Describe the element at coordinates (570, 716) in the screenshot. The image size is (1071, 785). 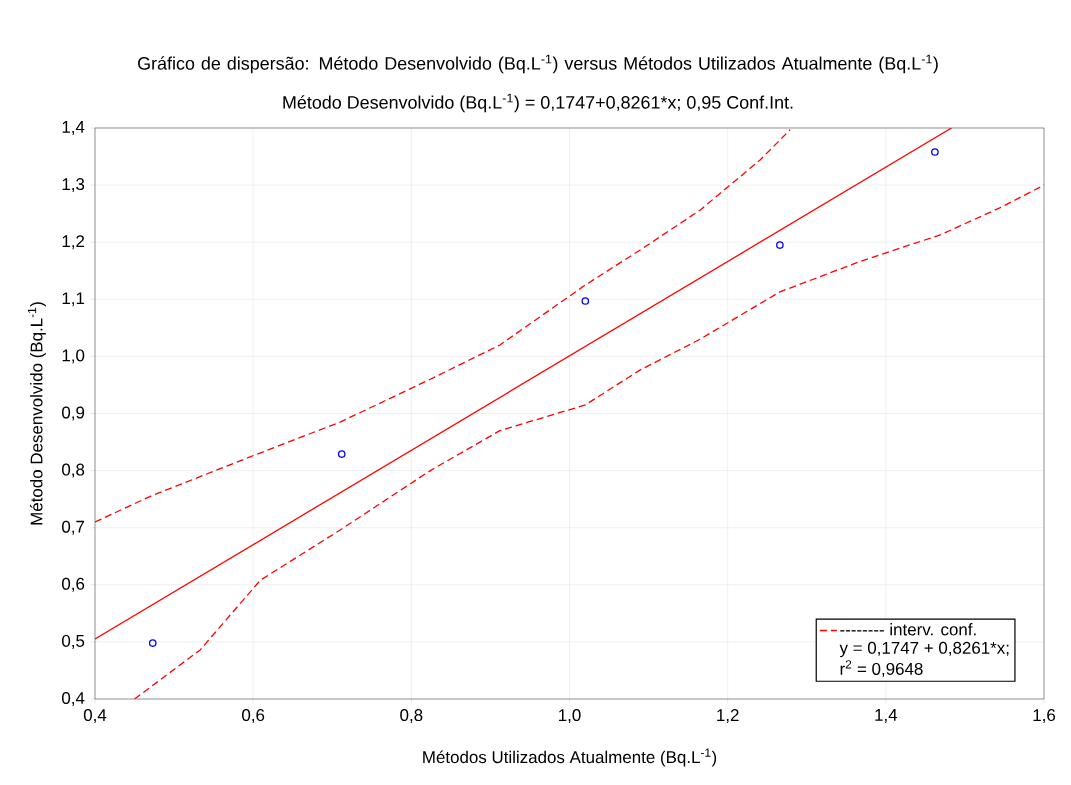
I see `x-tick-label: 1,0` at that location.